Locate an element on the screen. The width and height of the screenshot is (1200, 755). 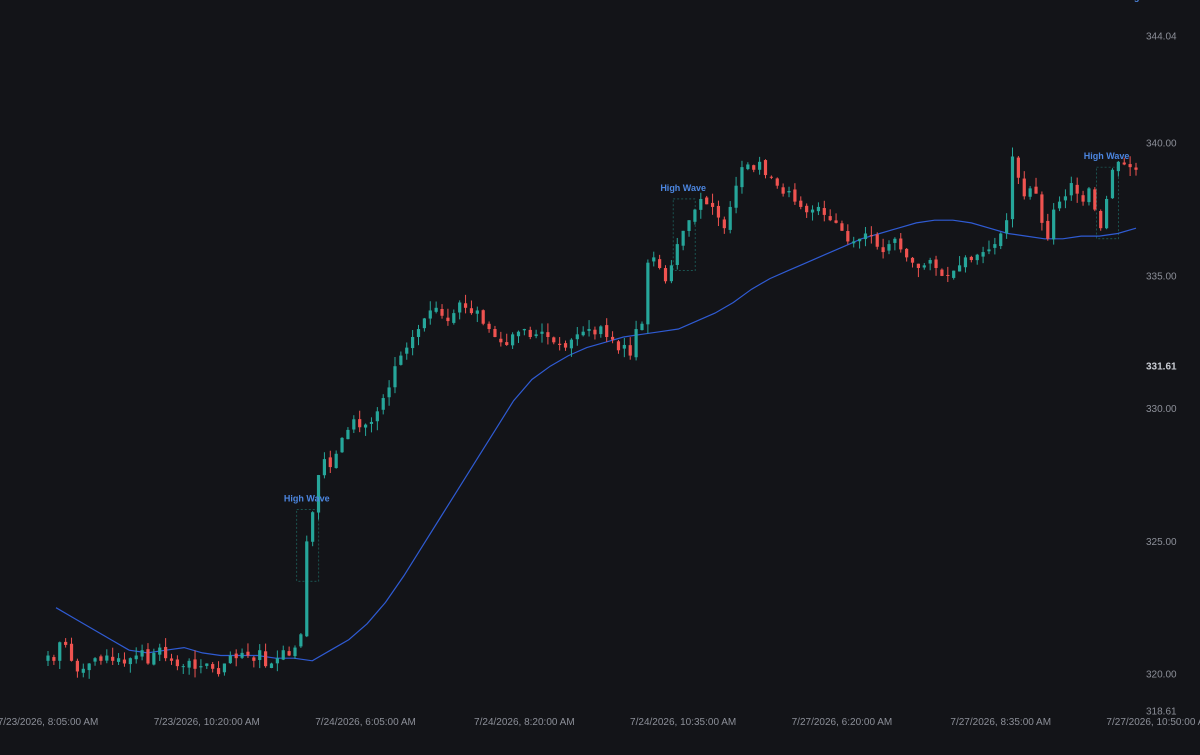
pattern-label: High Wave is located at coordinates (683, 188).